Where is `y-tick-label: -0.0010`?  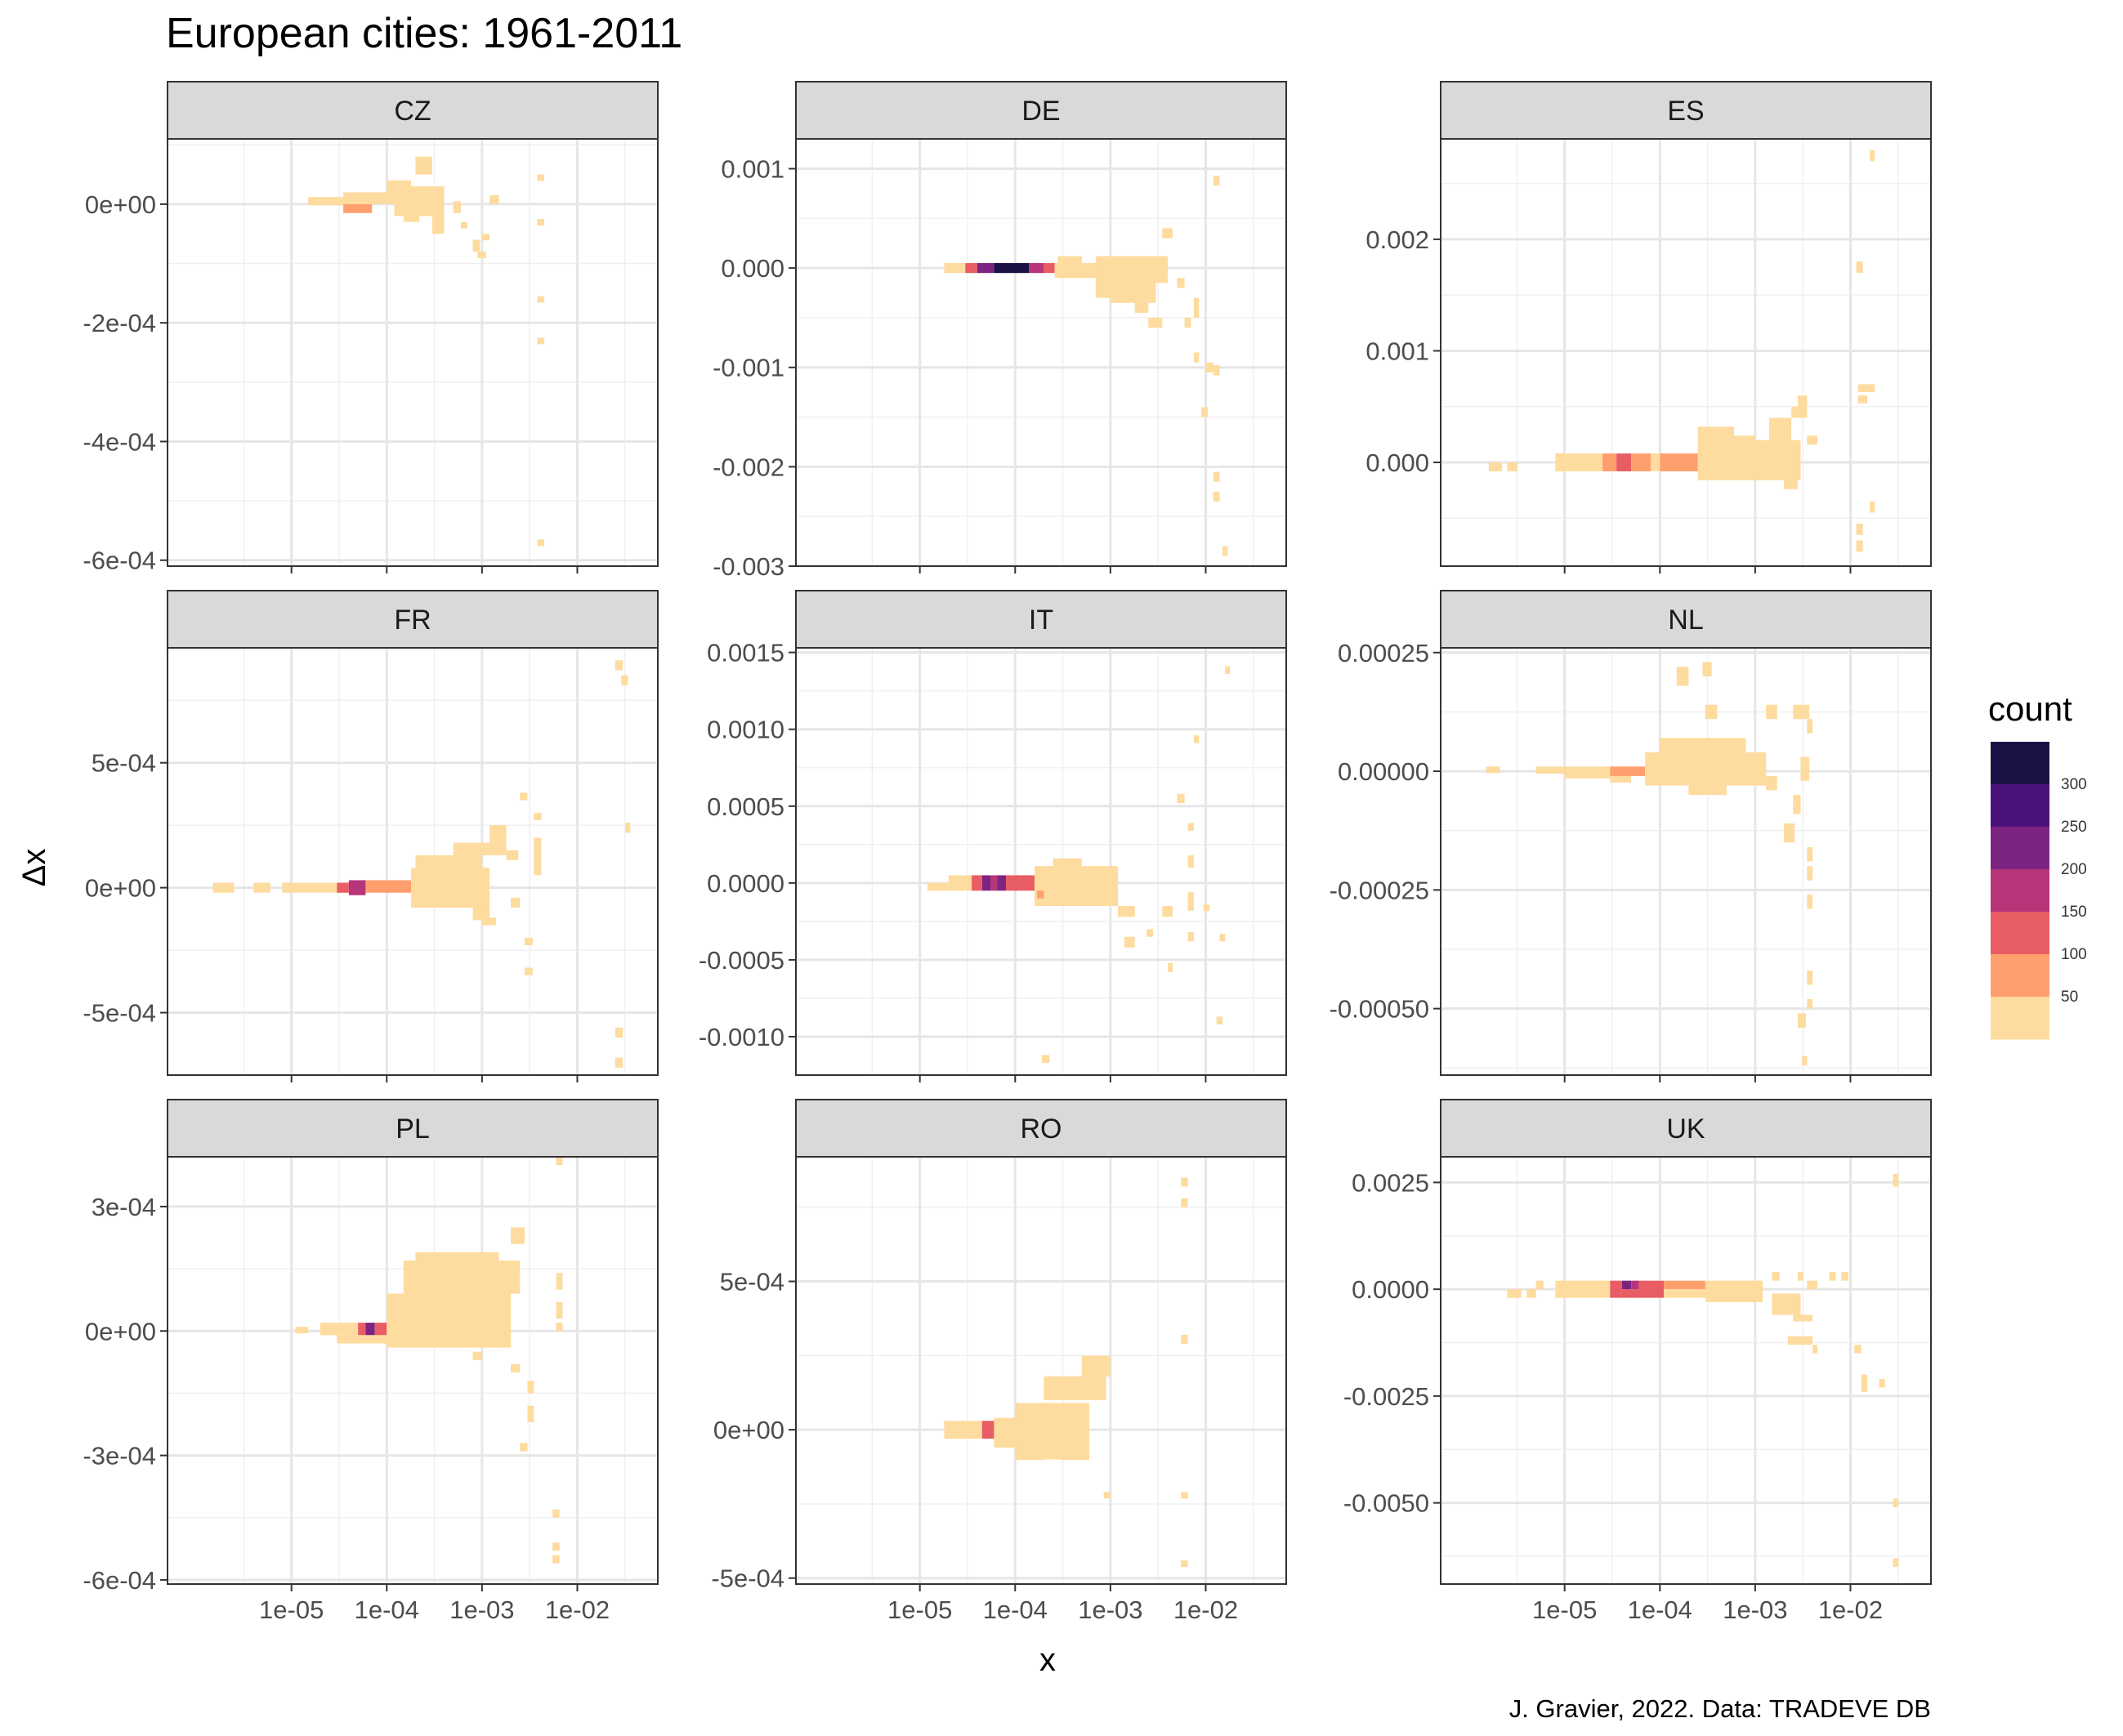
y-tick-label: -0.0010 is located at coordinates (742, 1037).